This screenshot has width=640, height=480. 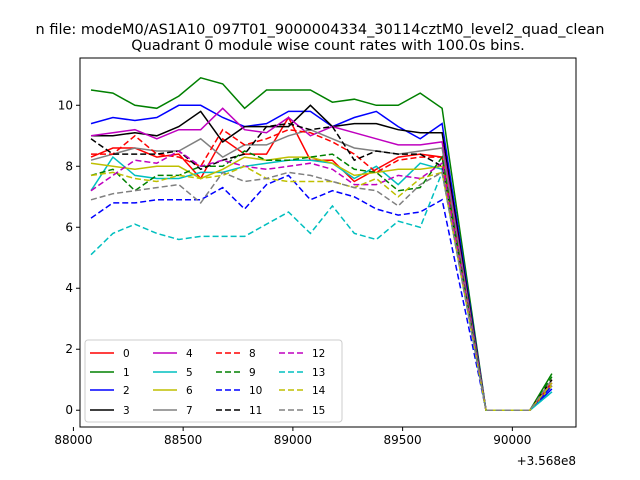 I want to click on legend-label-12: 12, so click(x=318, y=354).